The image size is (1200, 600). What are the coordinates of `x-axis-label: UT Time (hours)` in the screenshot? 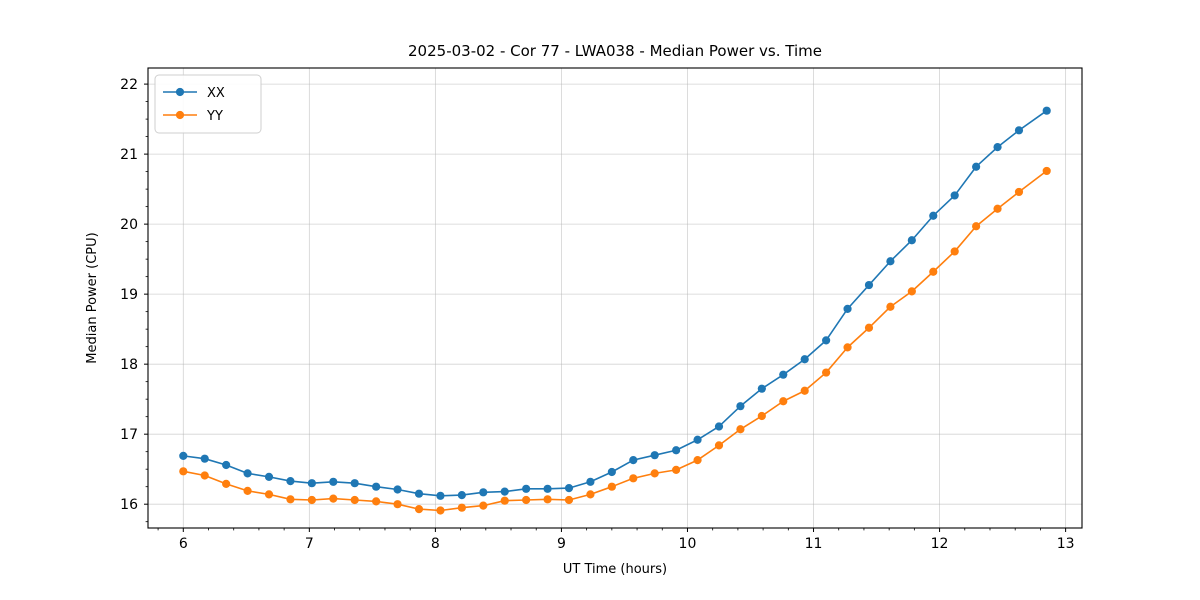 It's located at (615, 569).